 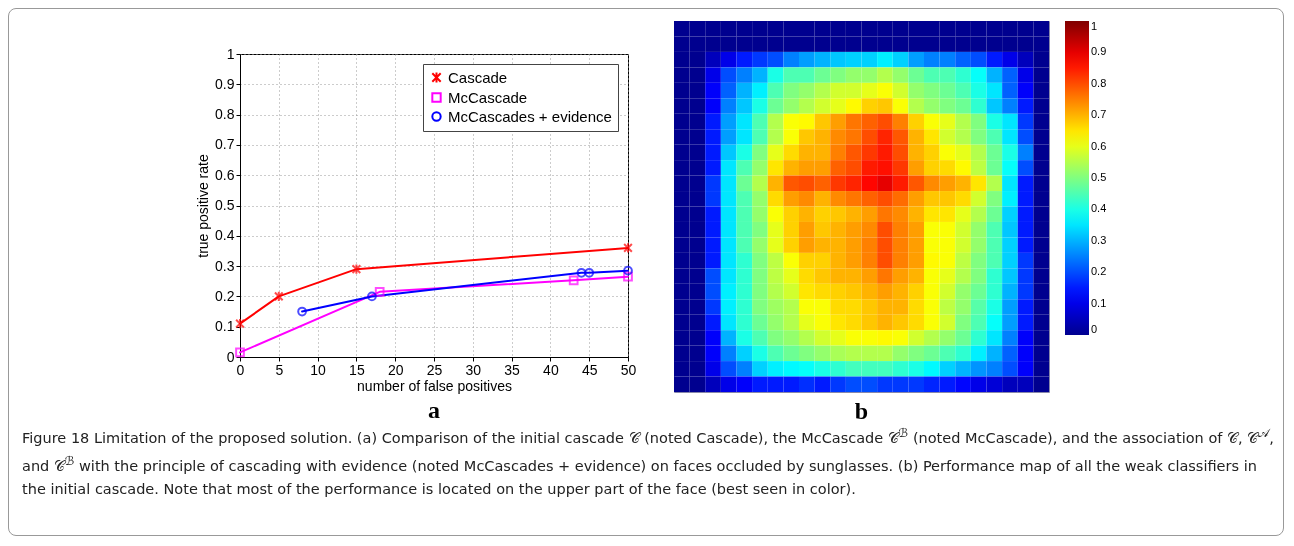 I want to click on color-bar-label: 0.2, so click(x=1099, y=271).